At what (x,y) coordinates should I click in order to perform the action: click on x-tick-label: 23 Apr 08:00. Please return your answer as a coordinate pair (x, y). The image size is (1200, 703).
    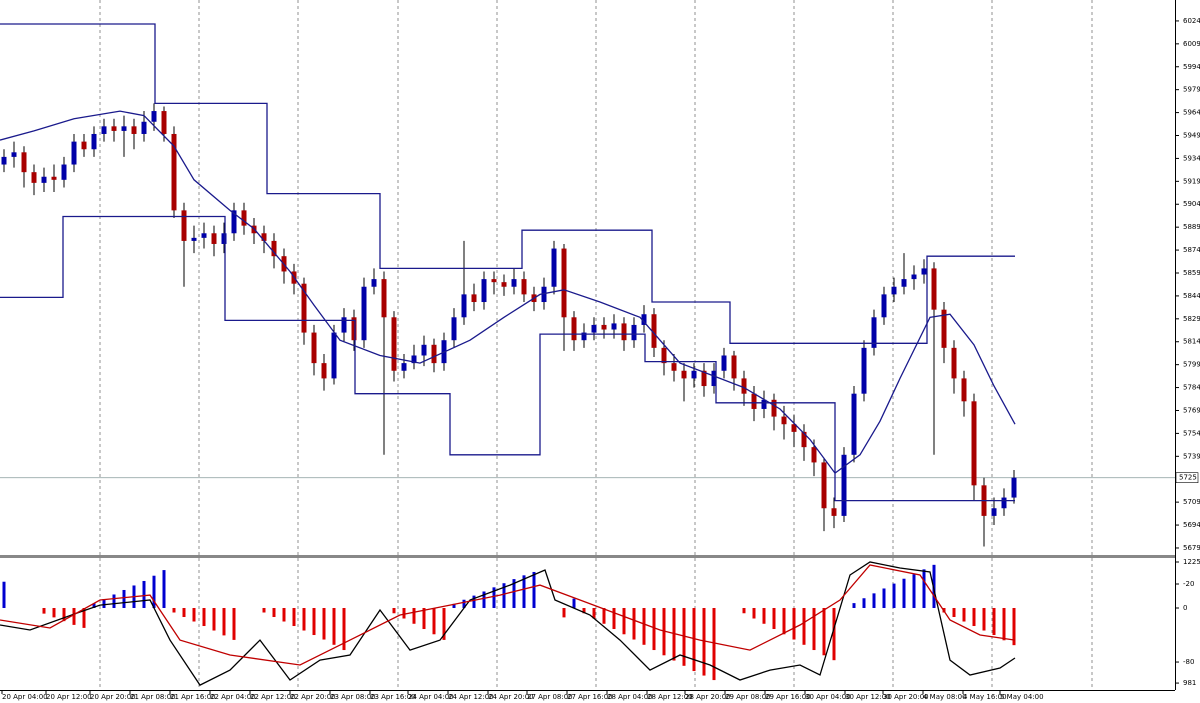
    Looking at the image, I should click on (353, 697).